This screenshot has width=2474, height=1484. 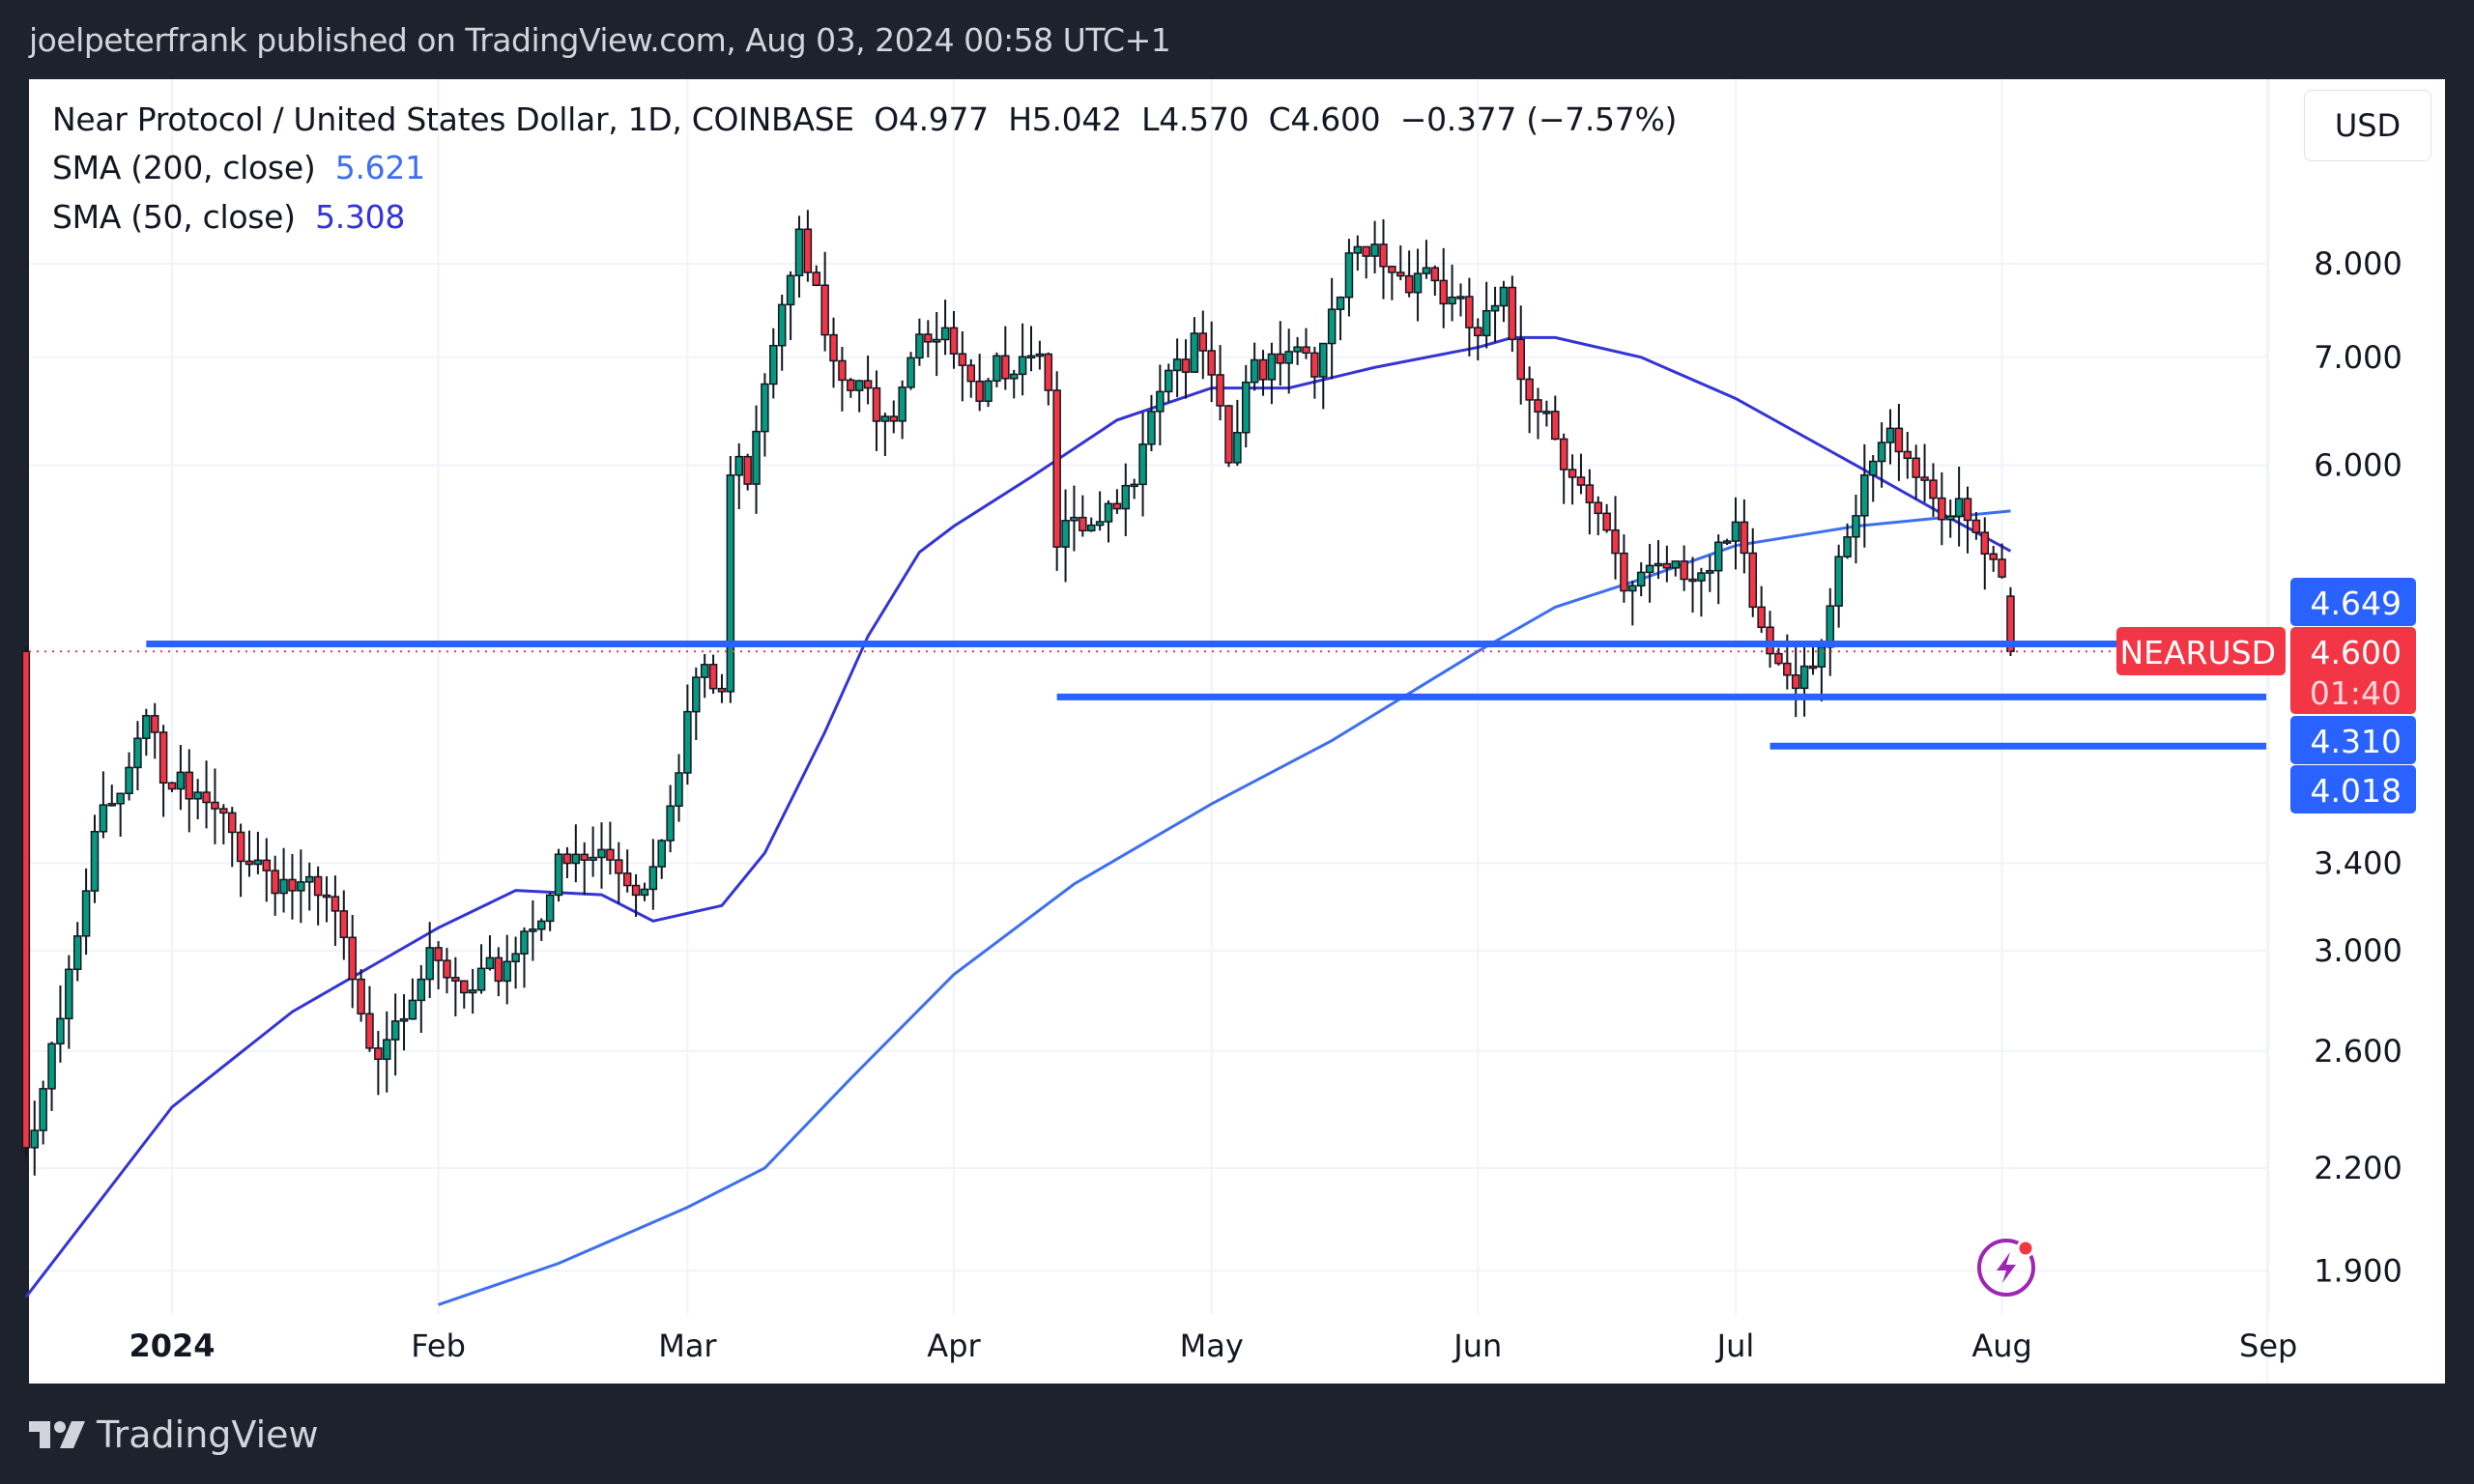 What do you see at coordinates (2368, 125) in the screenshot?
I see `currency-button: USD` at bounding box center [2368, 125].